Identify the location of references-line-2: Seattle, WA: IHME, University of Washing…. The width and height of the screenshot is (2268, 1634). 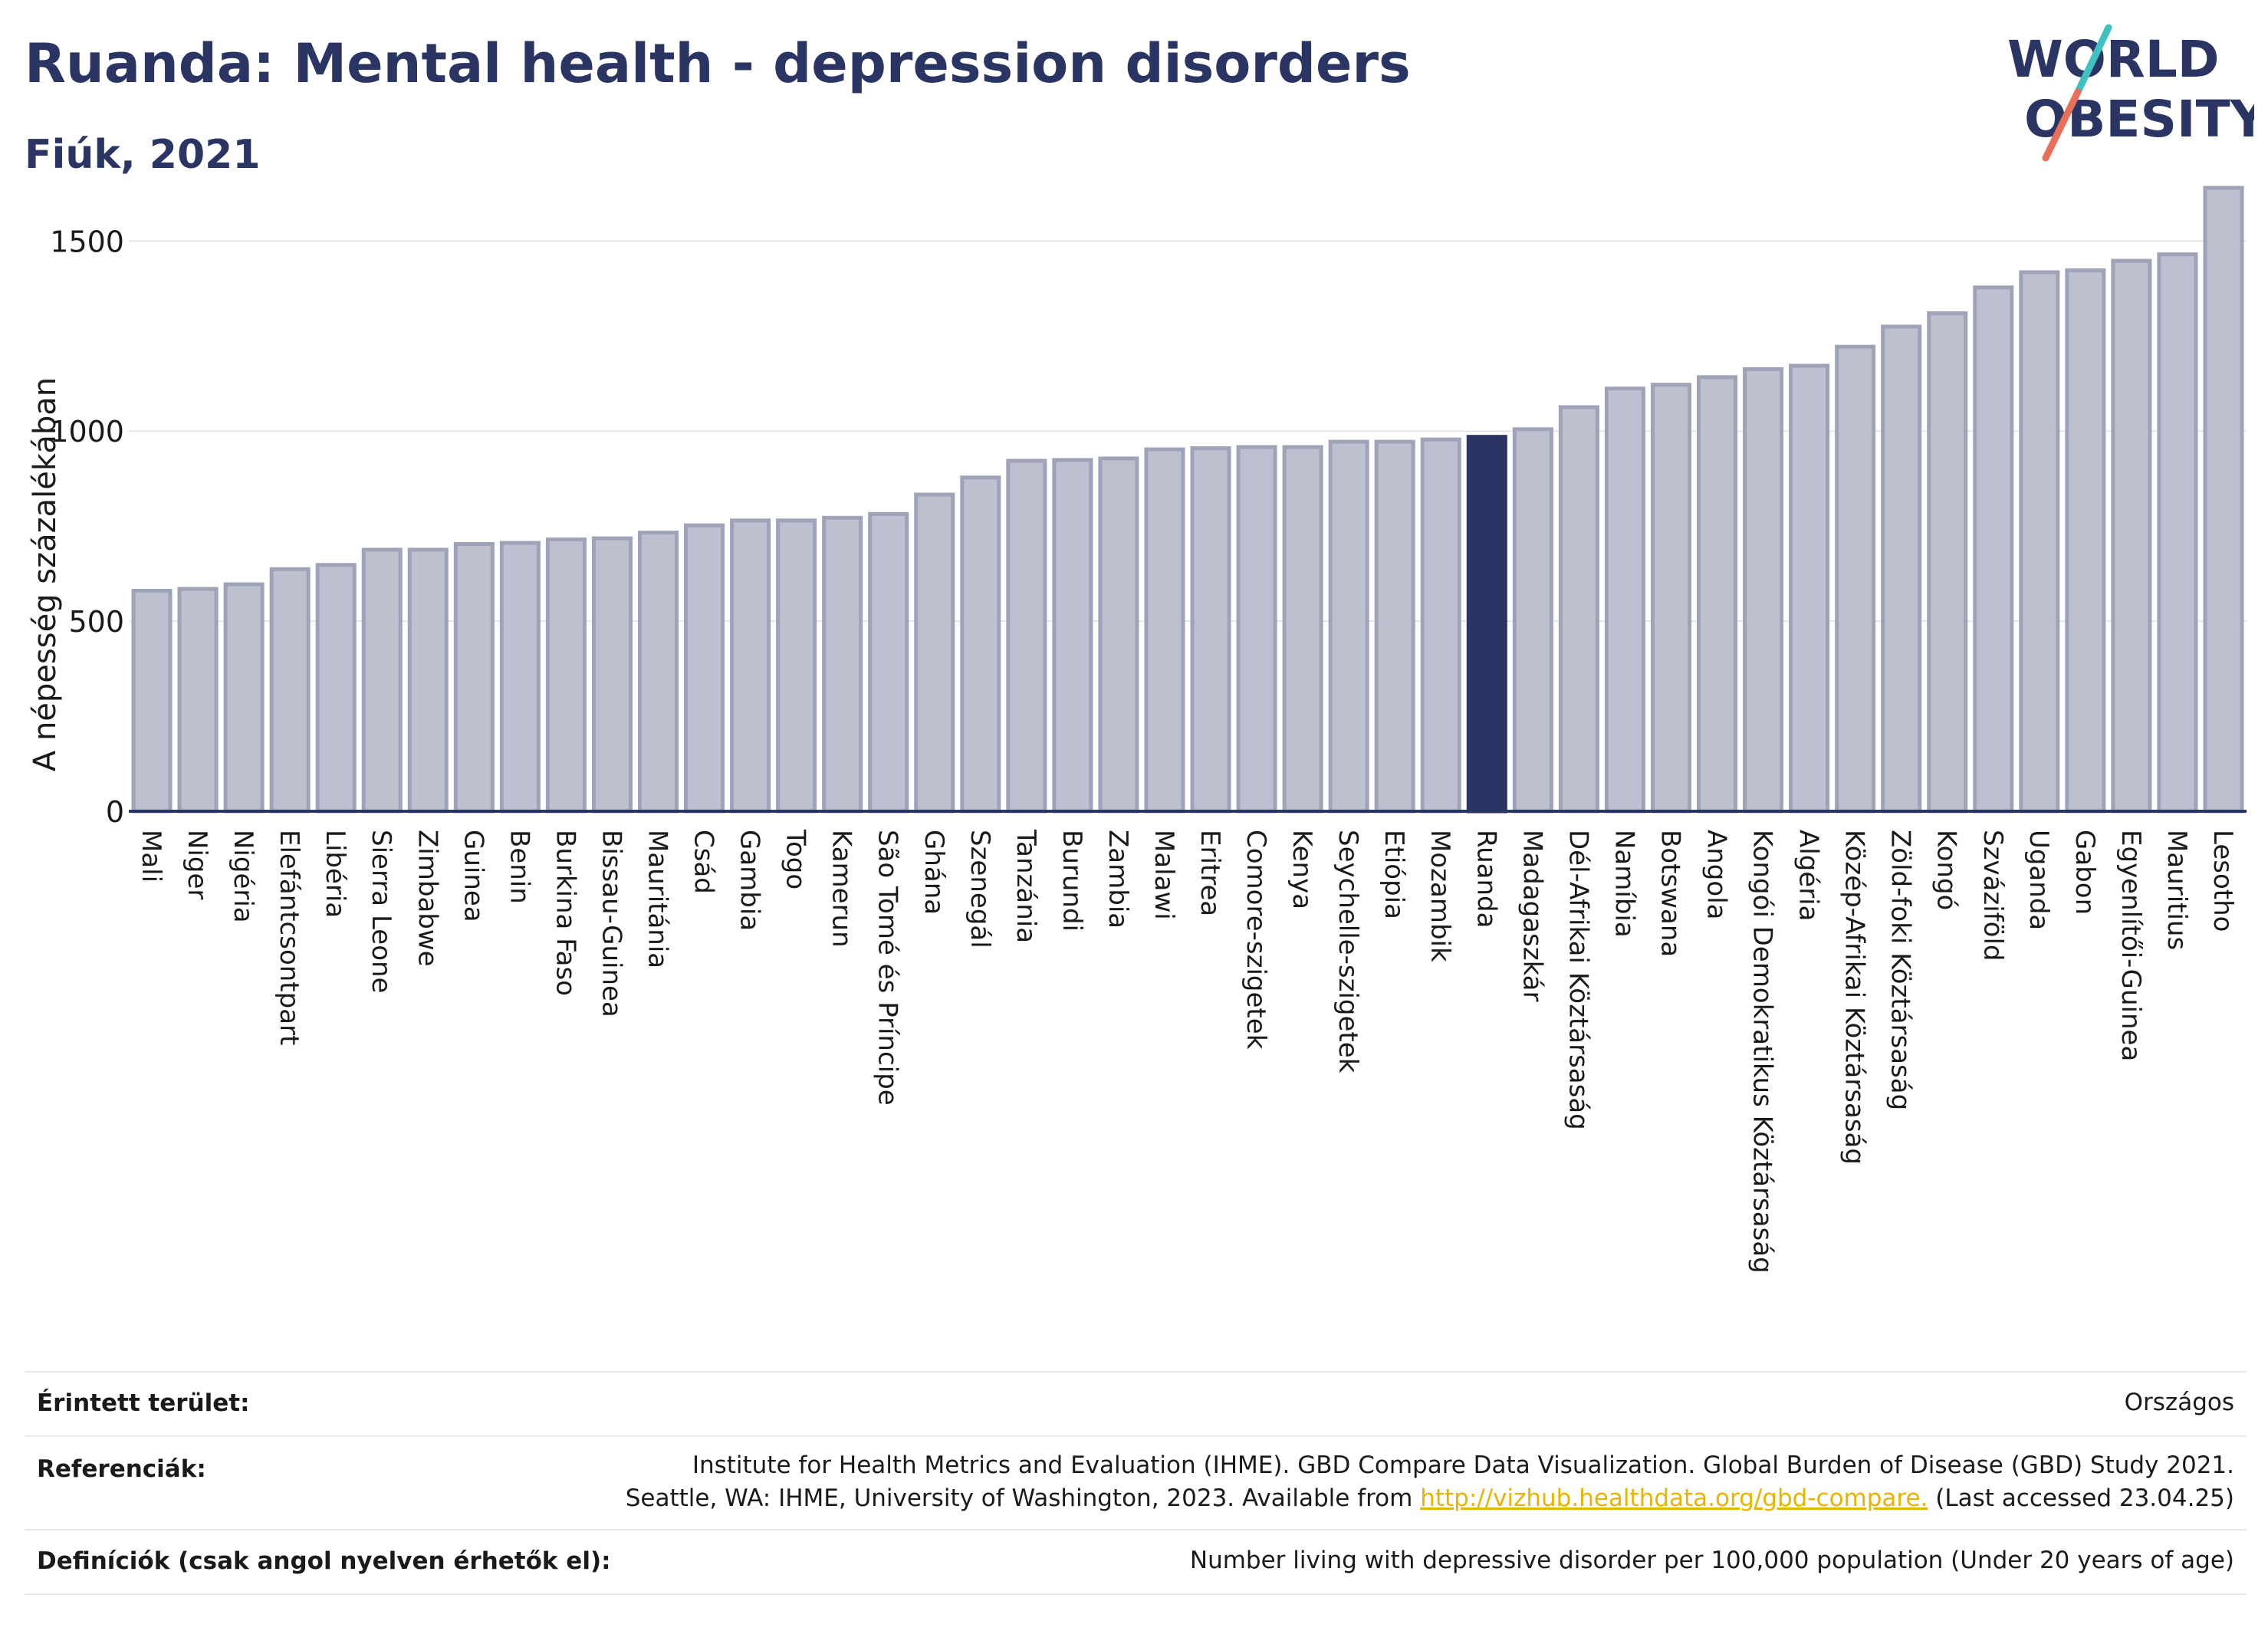
(1430, 1499).